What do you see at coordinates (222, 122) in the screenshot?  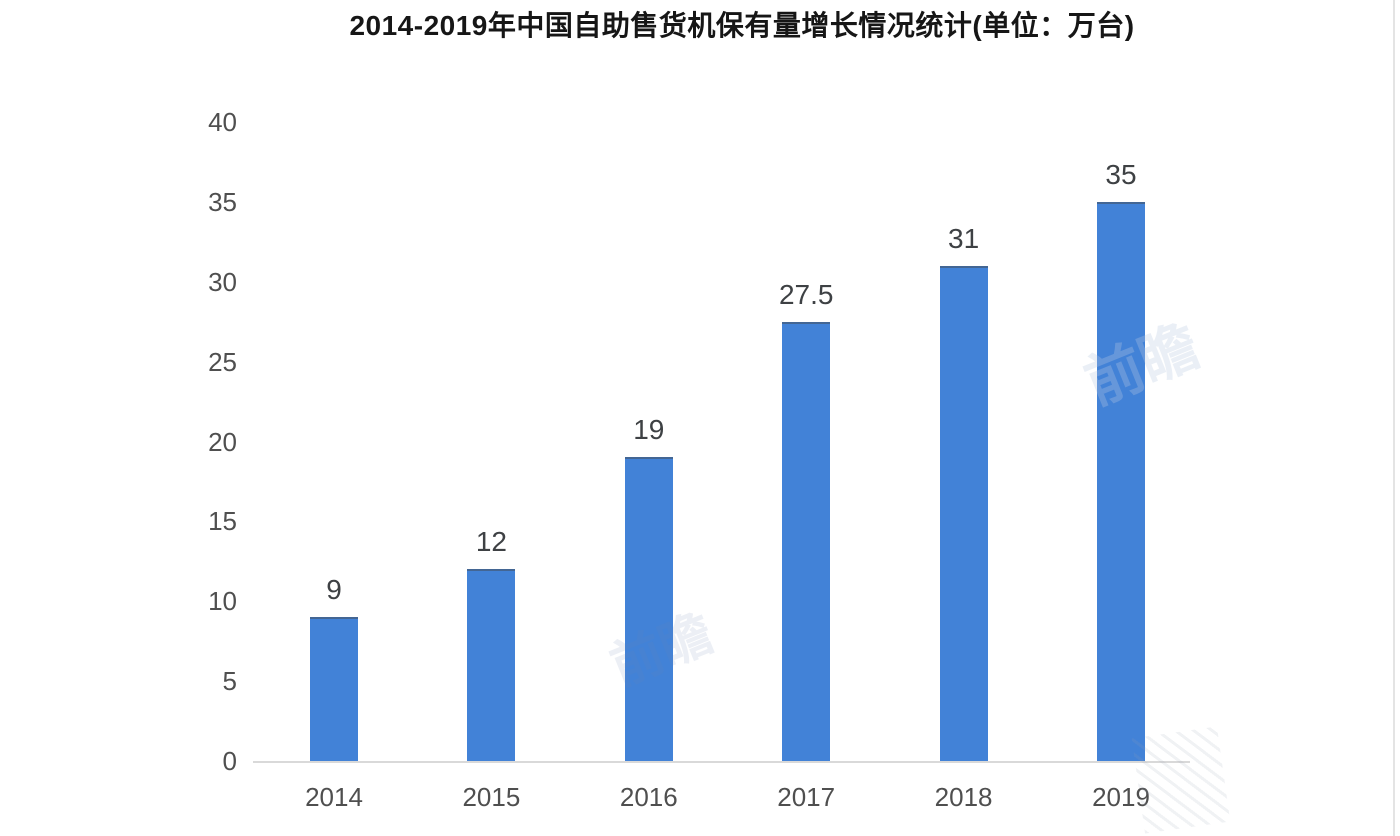 I see `y-axis-tick-label: 40` at bounding box center [222, 122].